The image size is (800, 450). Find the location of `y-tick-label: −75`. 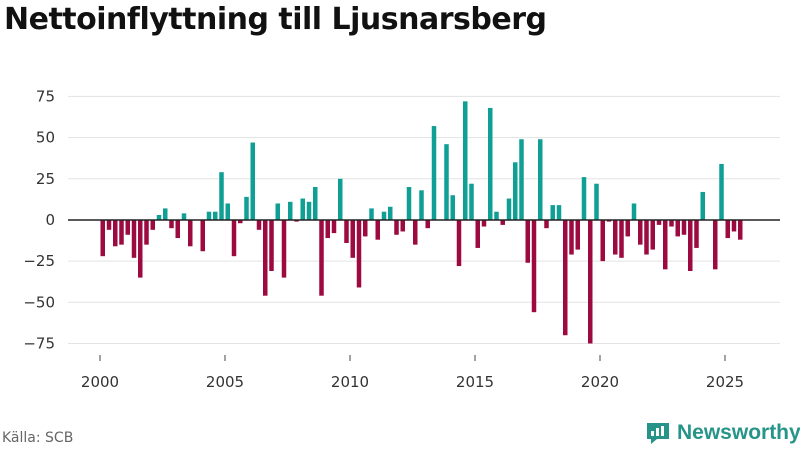

y-tick-label: −75 is located at coordinates (39, 343).